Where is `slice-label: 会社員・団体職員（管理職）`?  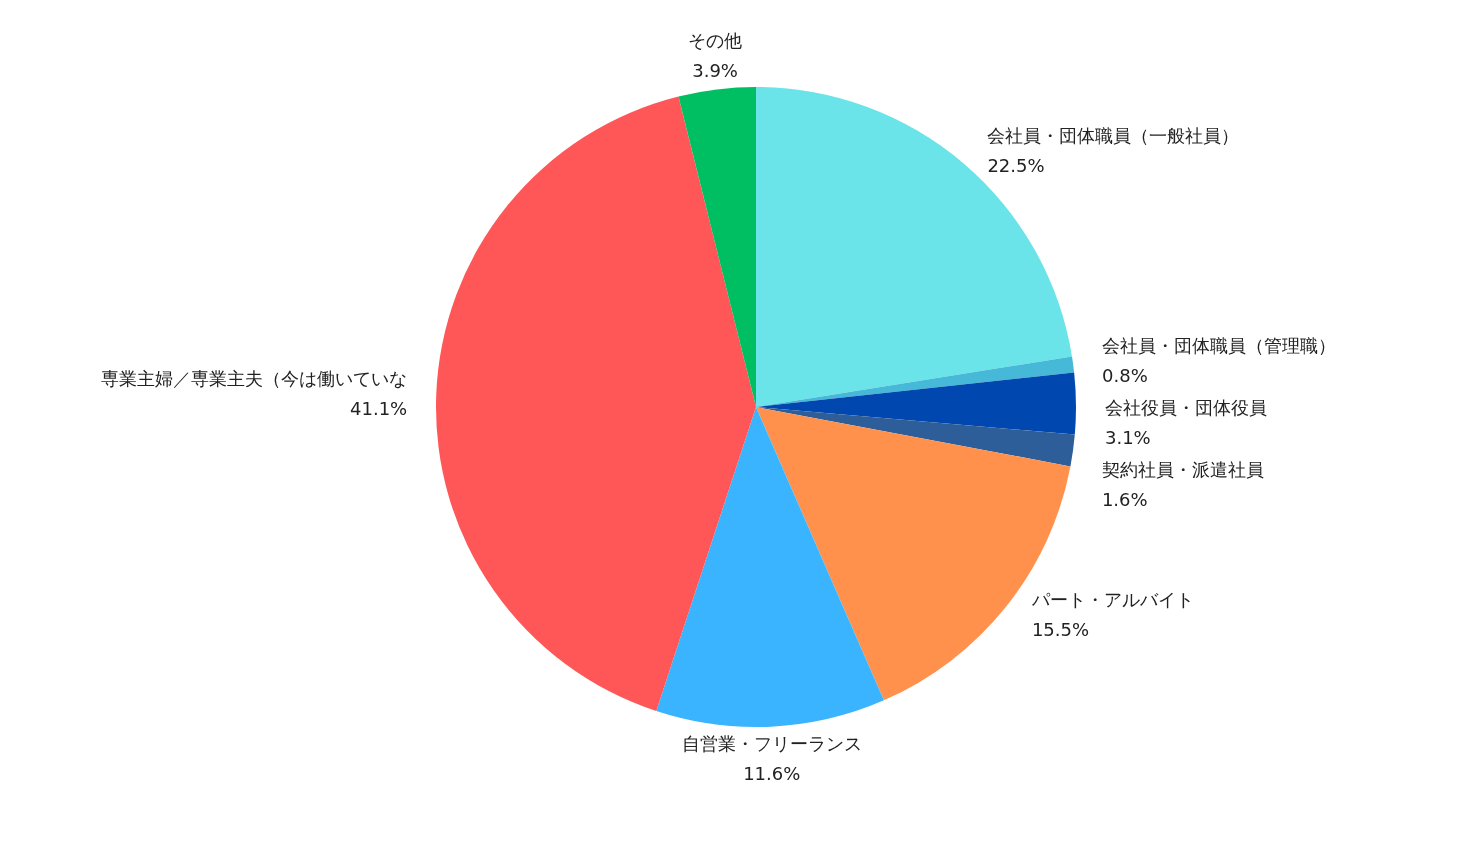 slice-label: 会社員・団体職員（管理職） is located at coordinates (1219, 346).